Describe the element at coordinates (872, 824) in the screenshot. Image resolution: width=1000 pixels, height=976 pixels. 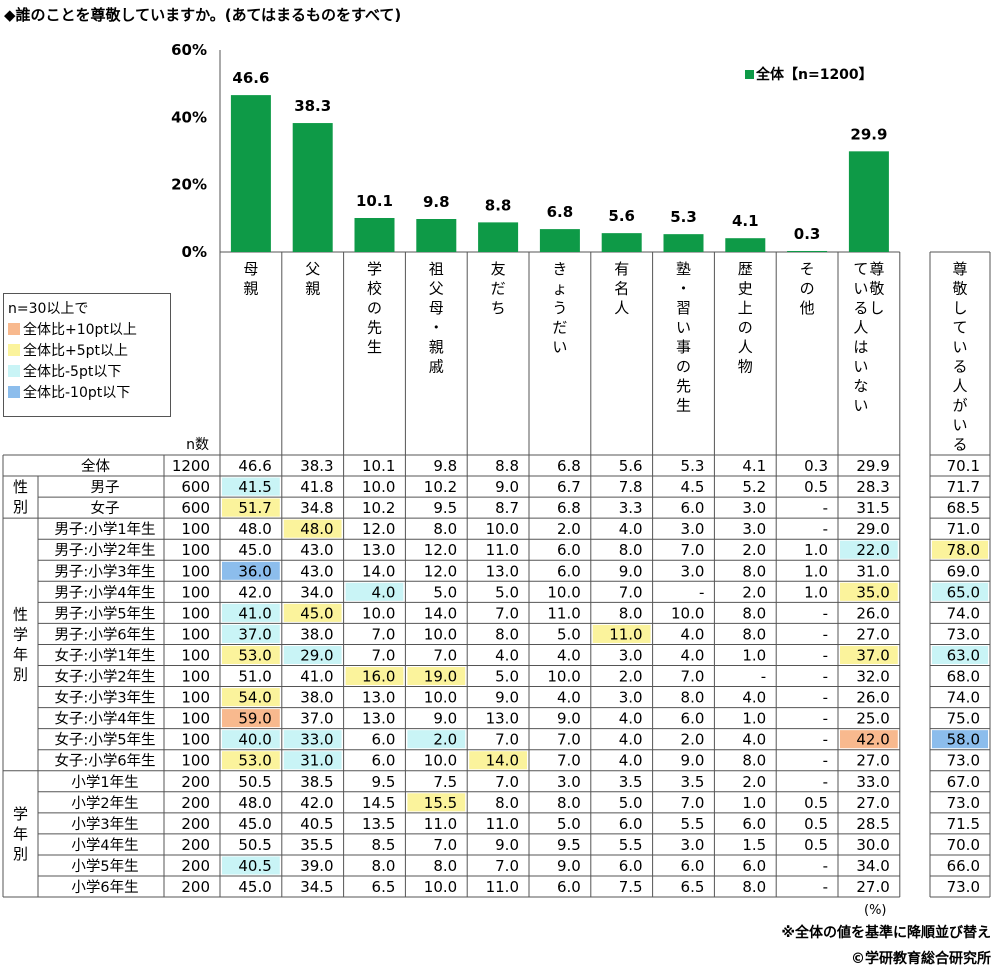
I see `table-cell: 28.5` at that location.